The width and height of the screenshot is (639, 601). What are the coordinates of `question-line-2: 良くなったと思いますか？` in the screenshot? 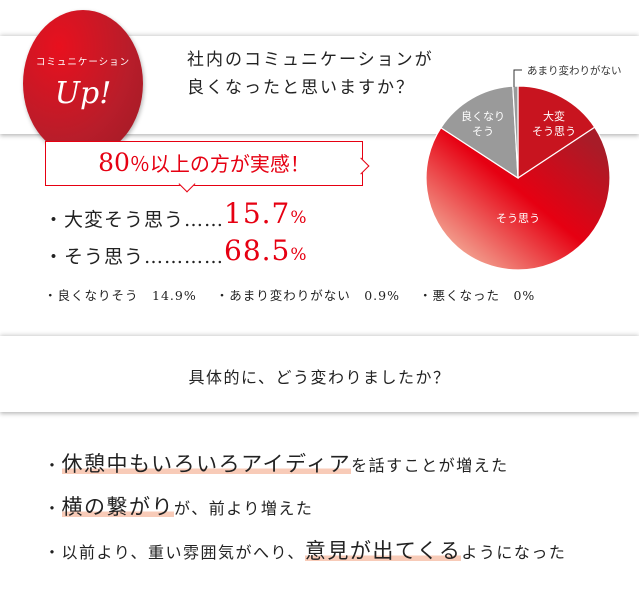 It's located at (301, 88).